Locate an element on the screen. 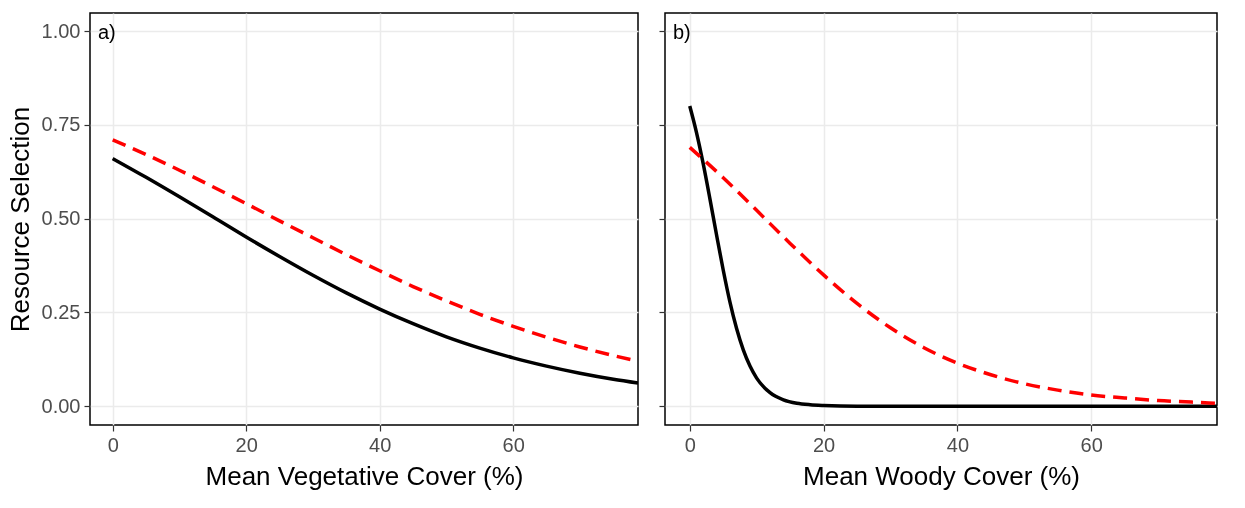  annotation: a) is located at coordinates (107, 32).